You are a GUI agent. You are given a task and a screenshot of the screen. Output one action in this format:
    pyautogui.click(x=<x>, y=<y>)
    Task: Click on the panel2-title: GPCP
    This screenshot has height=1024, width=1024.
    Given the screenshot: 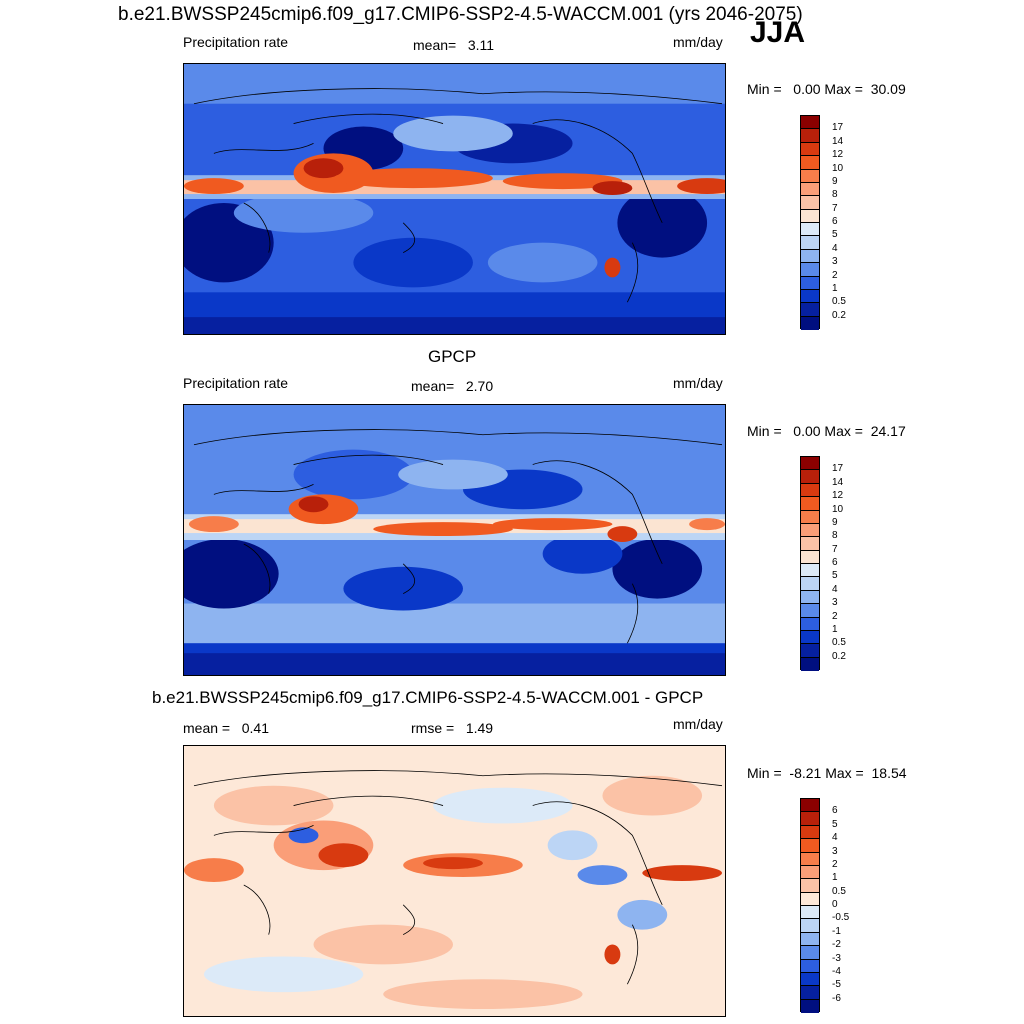 What is the action you would take?
    pyautogui.click(x=452, y=356)
    